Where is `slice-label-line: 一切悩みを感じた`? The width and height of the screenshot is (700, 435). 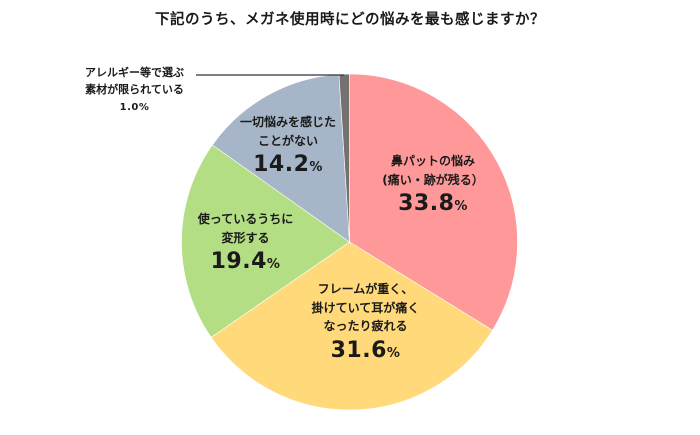 slice-label-line: 一切悩みを感じた is located at coordinates (287, 122).